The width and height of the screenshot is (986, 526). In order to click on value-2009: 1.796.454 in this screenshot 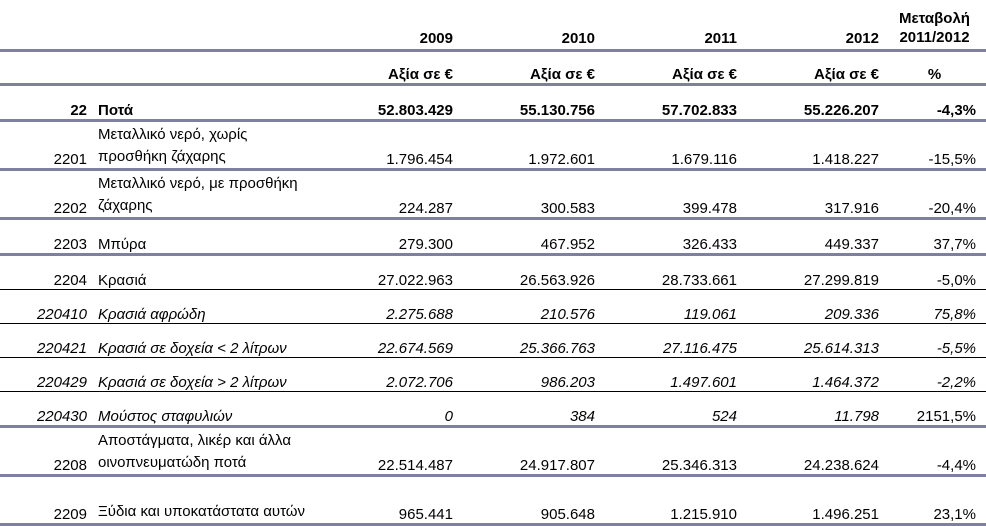, I will do `click(386, 145)`.